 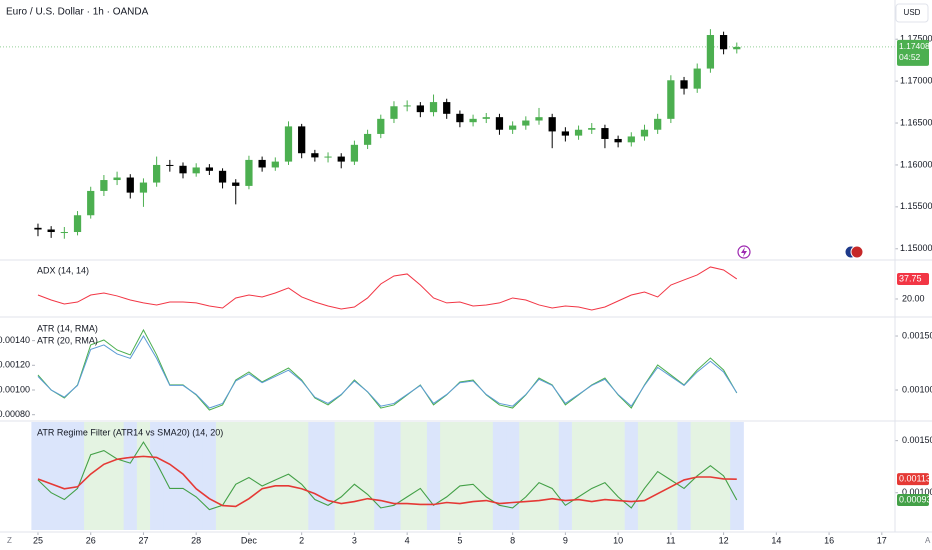 I want to click on last-price-label: 1.17408, so click(x=914, y=46).